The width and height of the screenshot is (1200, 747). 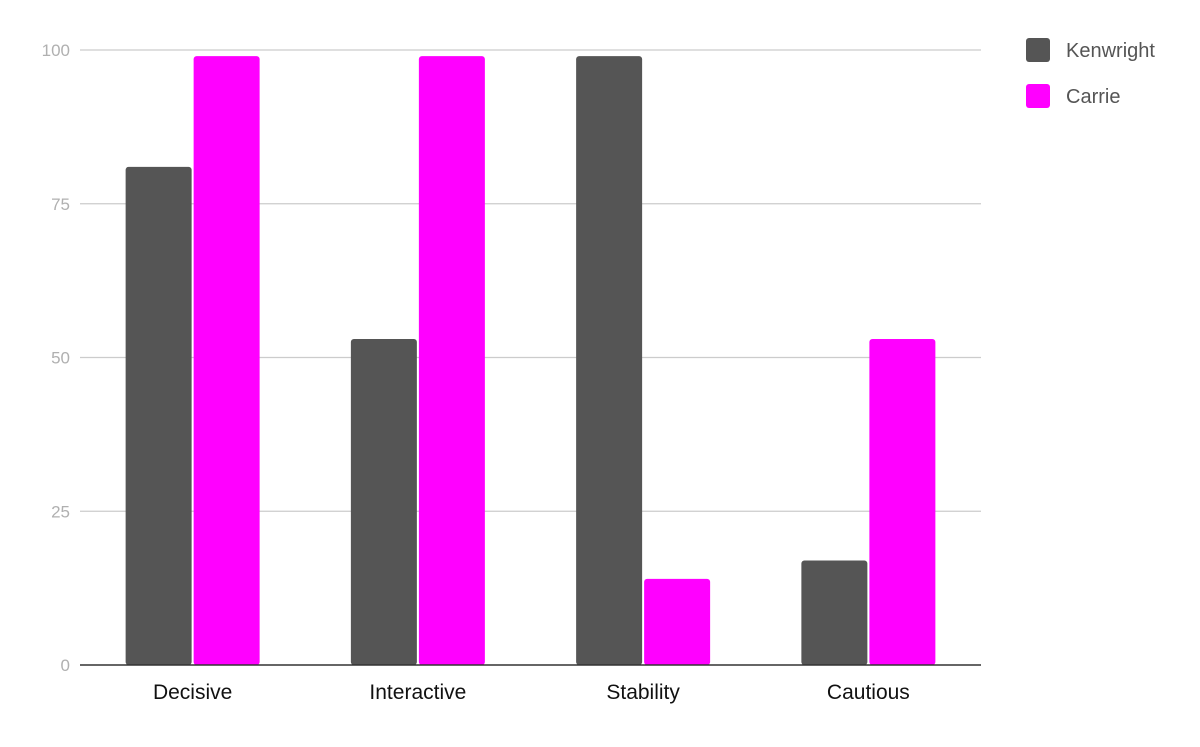 What do you see at coordinates (1038, 96) in the screenshot?
I see `legend-swatch-carrie` at bounding box center [1038, 96].